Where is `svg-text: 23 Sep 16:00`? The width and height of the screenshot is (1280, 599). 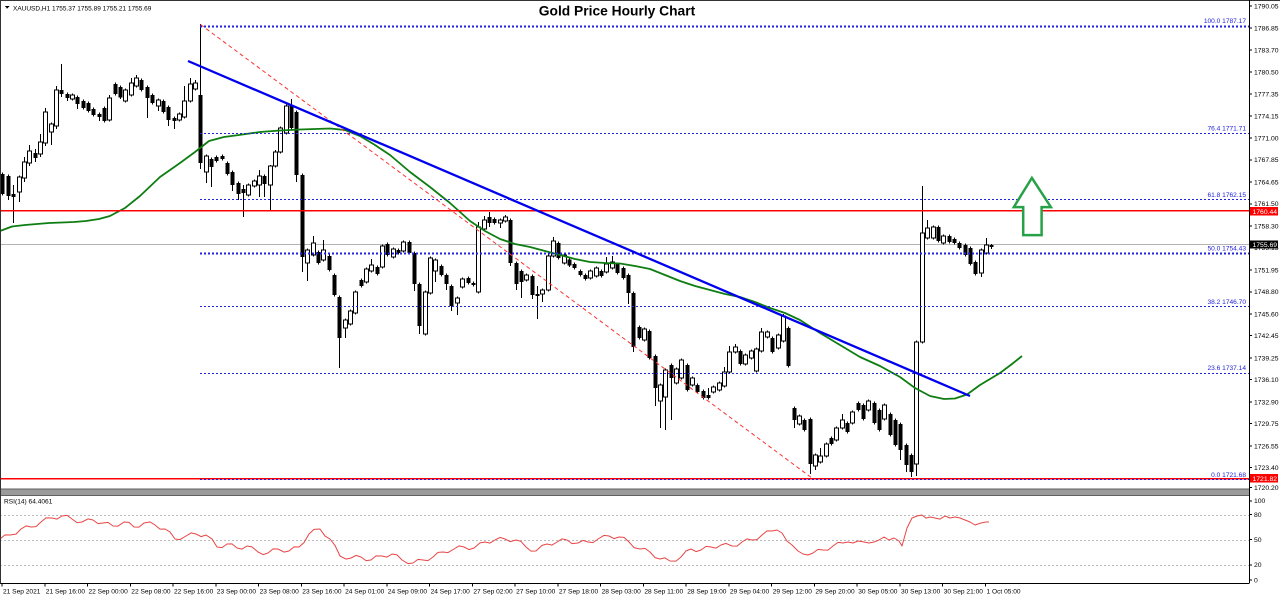 svg-text: 23 Sep 16:00 is located at coordinates (322, 592).